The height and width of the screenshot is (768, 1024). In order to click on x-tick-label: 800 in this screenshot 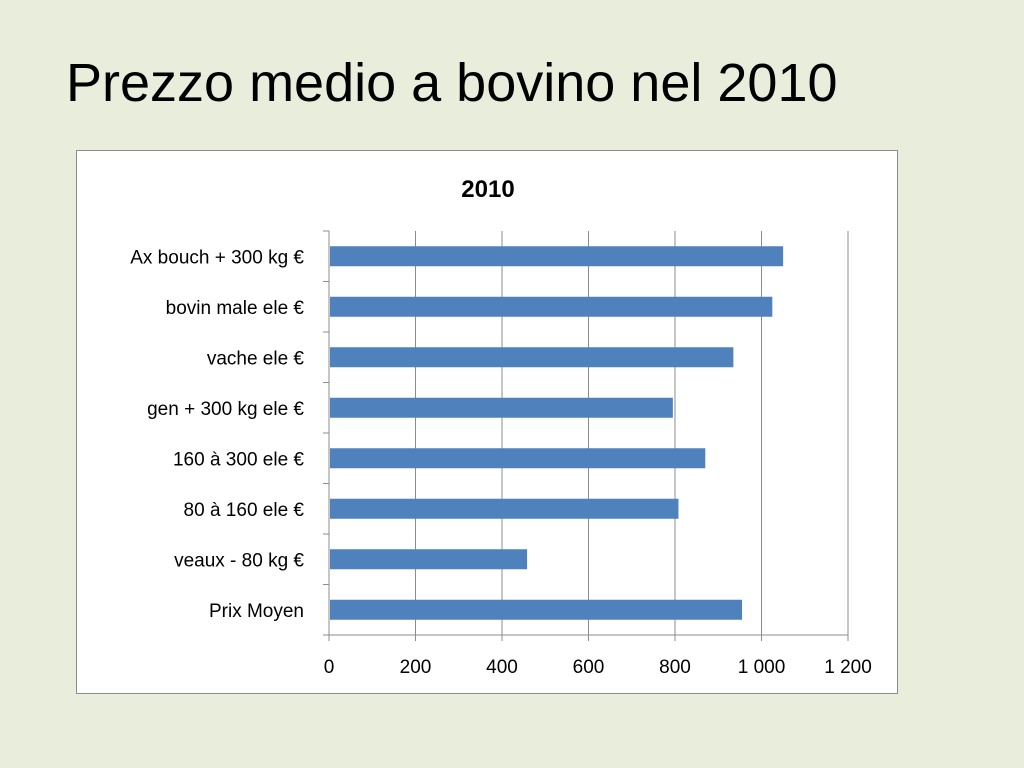, I will do `click(675, 667)`.